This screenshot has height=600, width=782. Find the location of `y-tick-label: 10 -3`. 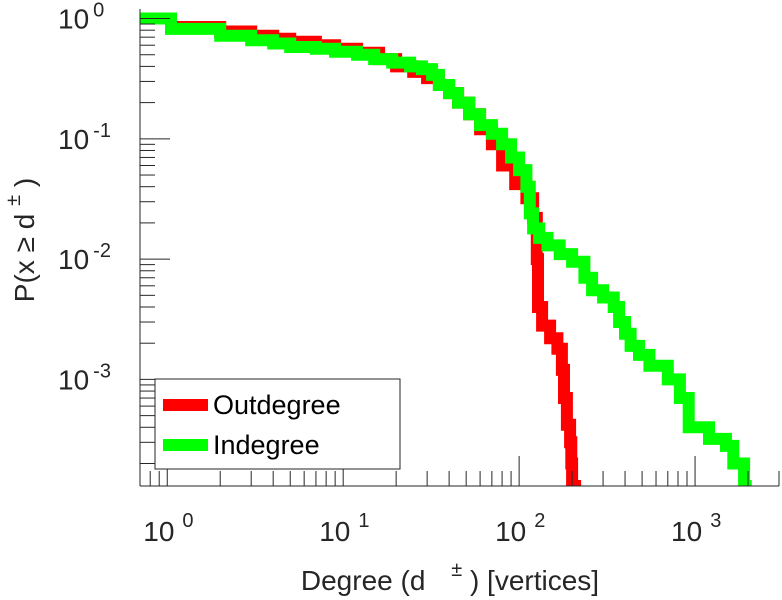

y-tick-label: 10 -3 is located at coordinates (84, 377).